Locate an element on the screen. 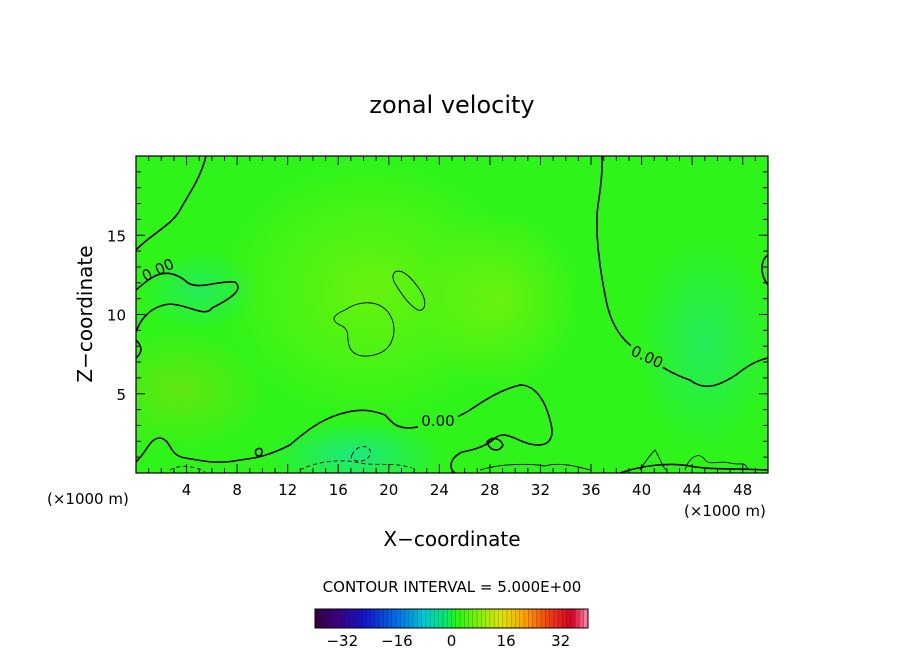 The image size is (904, 654). contour-zero-right is located at coordinates (682, 272).